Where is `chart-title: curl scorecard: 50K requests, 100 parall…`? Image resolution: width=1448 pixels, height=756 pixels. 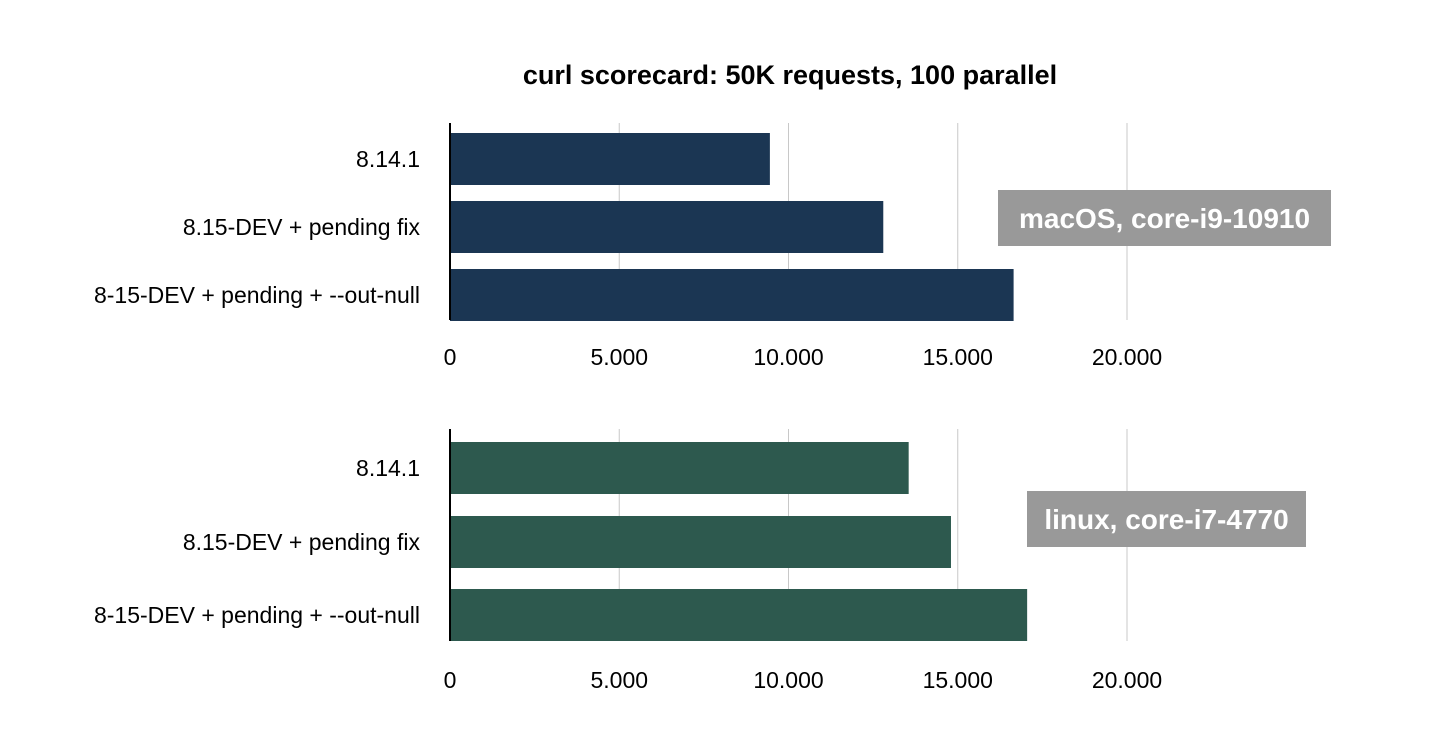
chart-title: curl scorecard: 50K requests, 100 parall… is located at coordinates (790, 75).